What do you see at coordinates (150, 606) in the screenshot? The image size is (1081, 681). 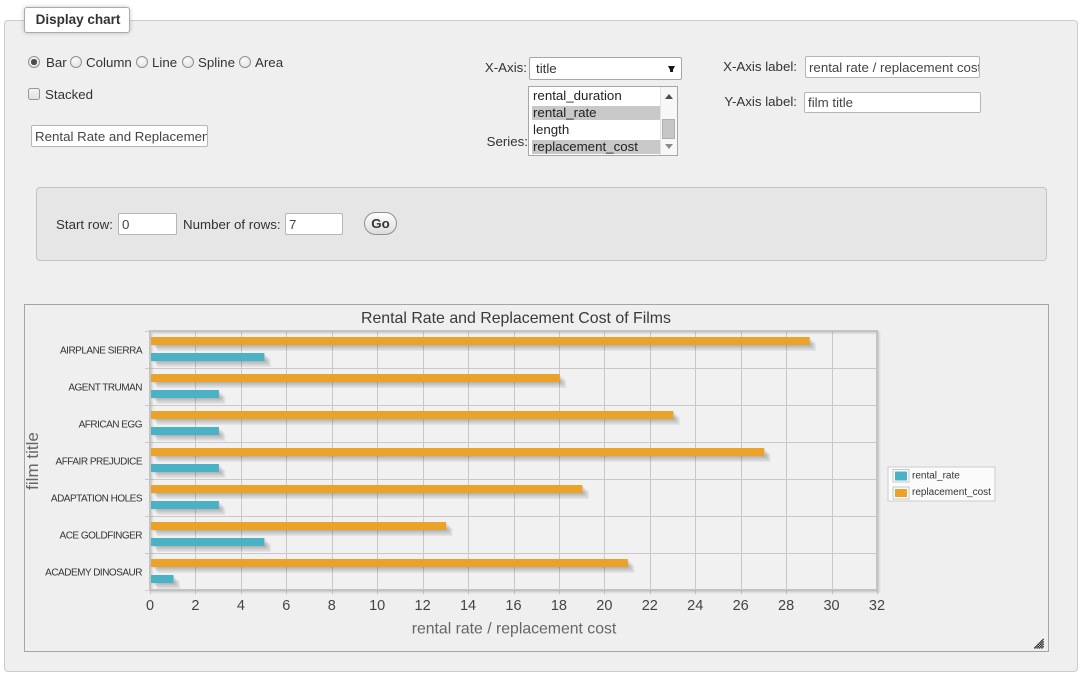 I see `svg-text: 0` at bounding box center [150, 606].